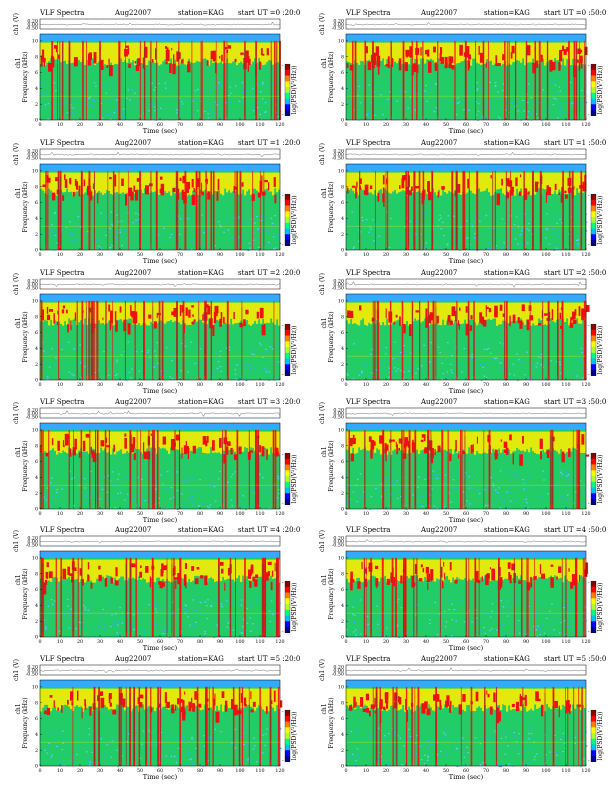 The height and width of the screenshot is (792, 612). What do you see at coordinates (324, 192) in the screenshot?
I see `spectrogram-ylabel-top: ch1` at bounding box center [324, 192].